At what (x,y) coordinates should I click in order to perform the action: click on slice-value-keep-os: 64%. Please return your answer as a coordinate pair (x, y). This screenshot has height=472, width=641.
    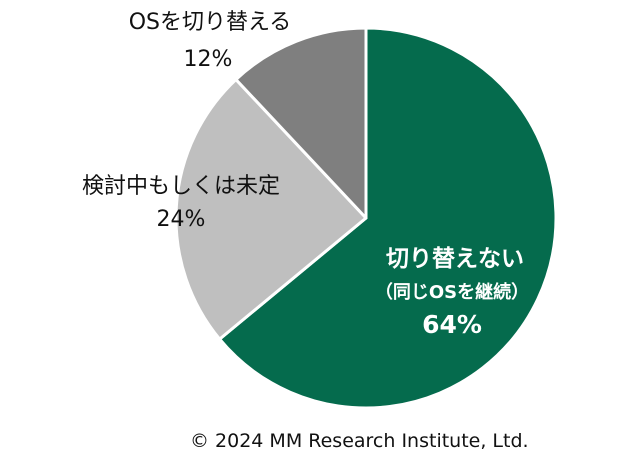
    Looking at the image, I should click on (452, 324).